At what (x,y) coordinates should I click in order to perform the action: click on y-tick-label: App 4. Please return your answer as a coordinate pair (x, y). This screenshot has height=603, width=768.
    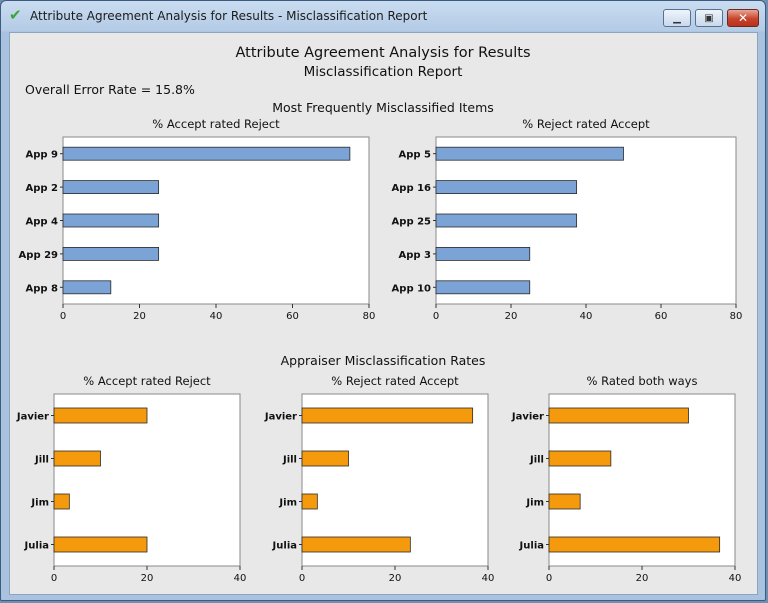
    Looking at the image, I should click on (42, 222).